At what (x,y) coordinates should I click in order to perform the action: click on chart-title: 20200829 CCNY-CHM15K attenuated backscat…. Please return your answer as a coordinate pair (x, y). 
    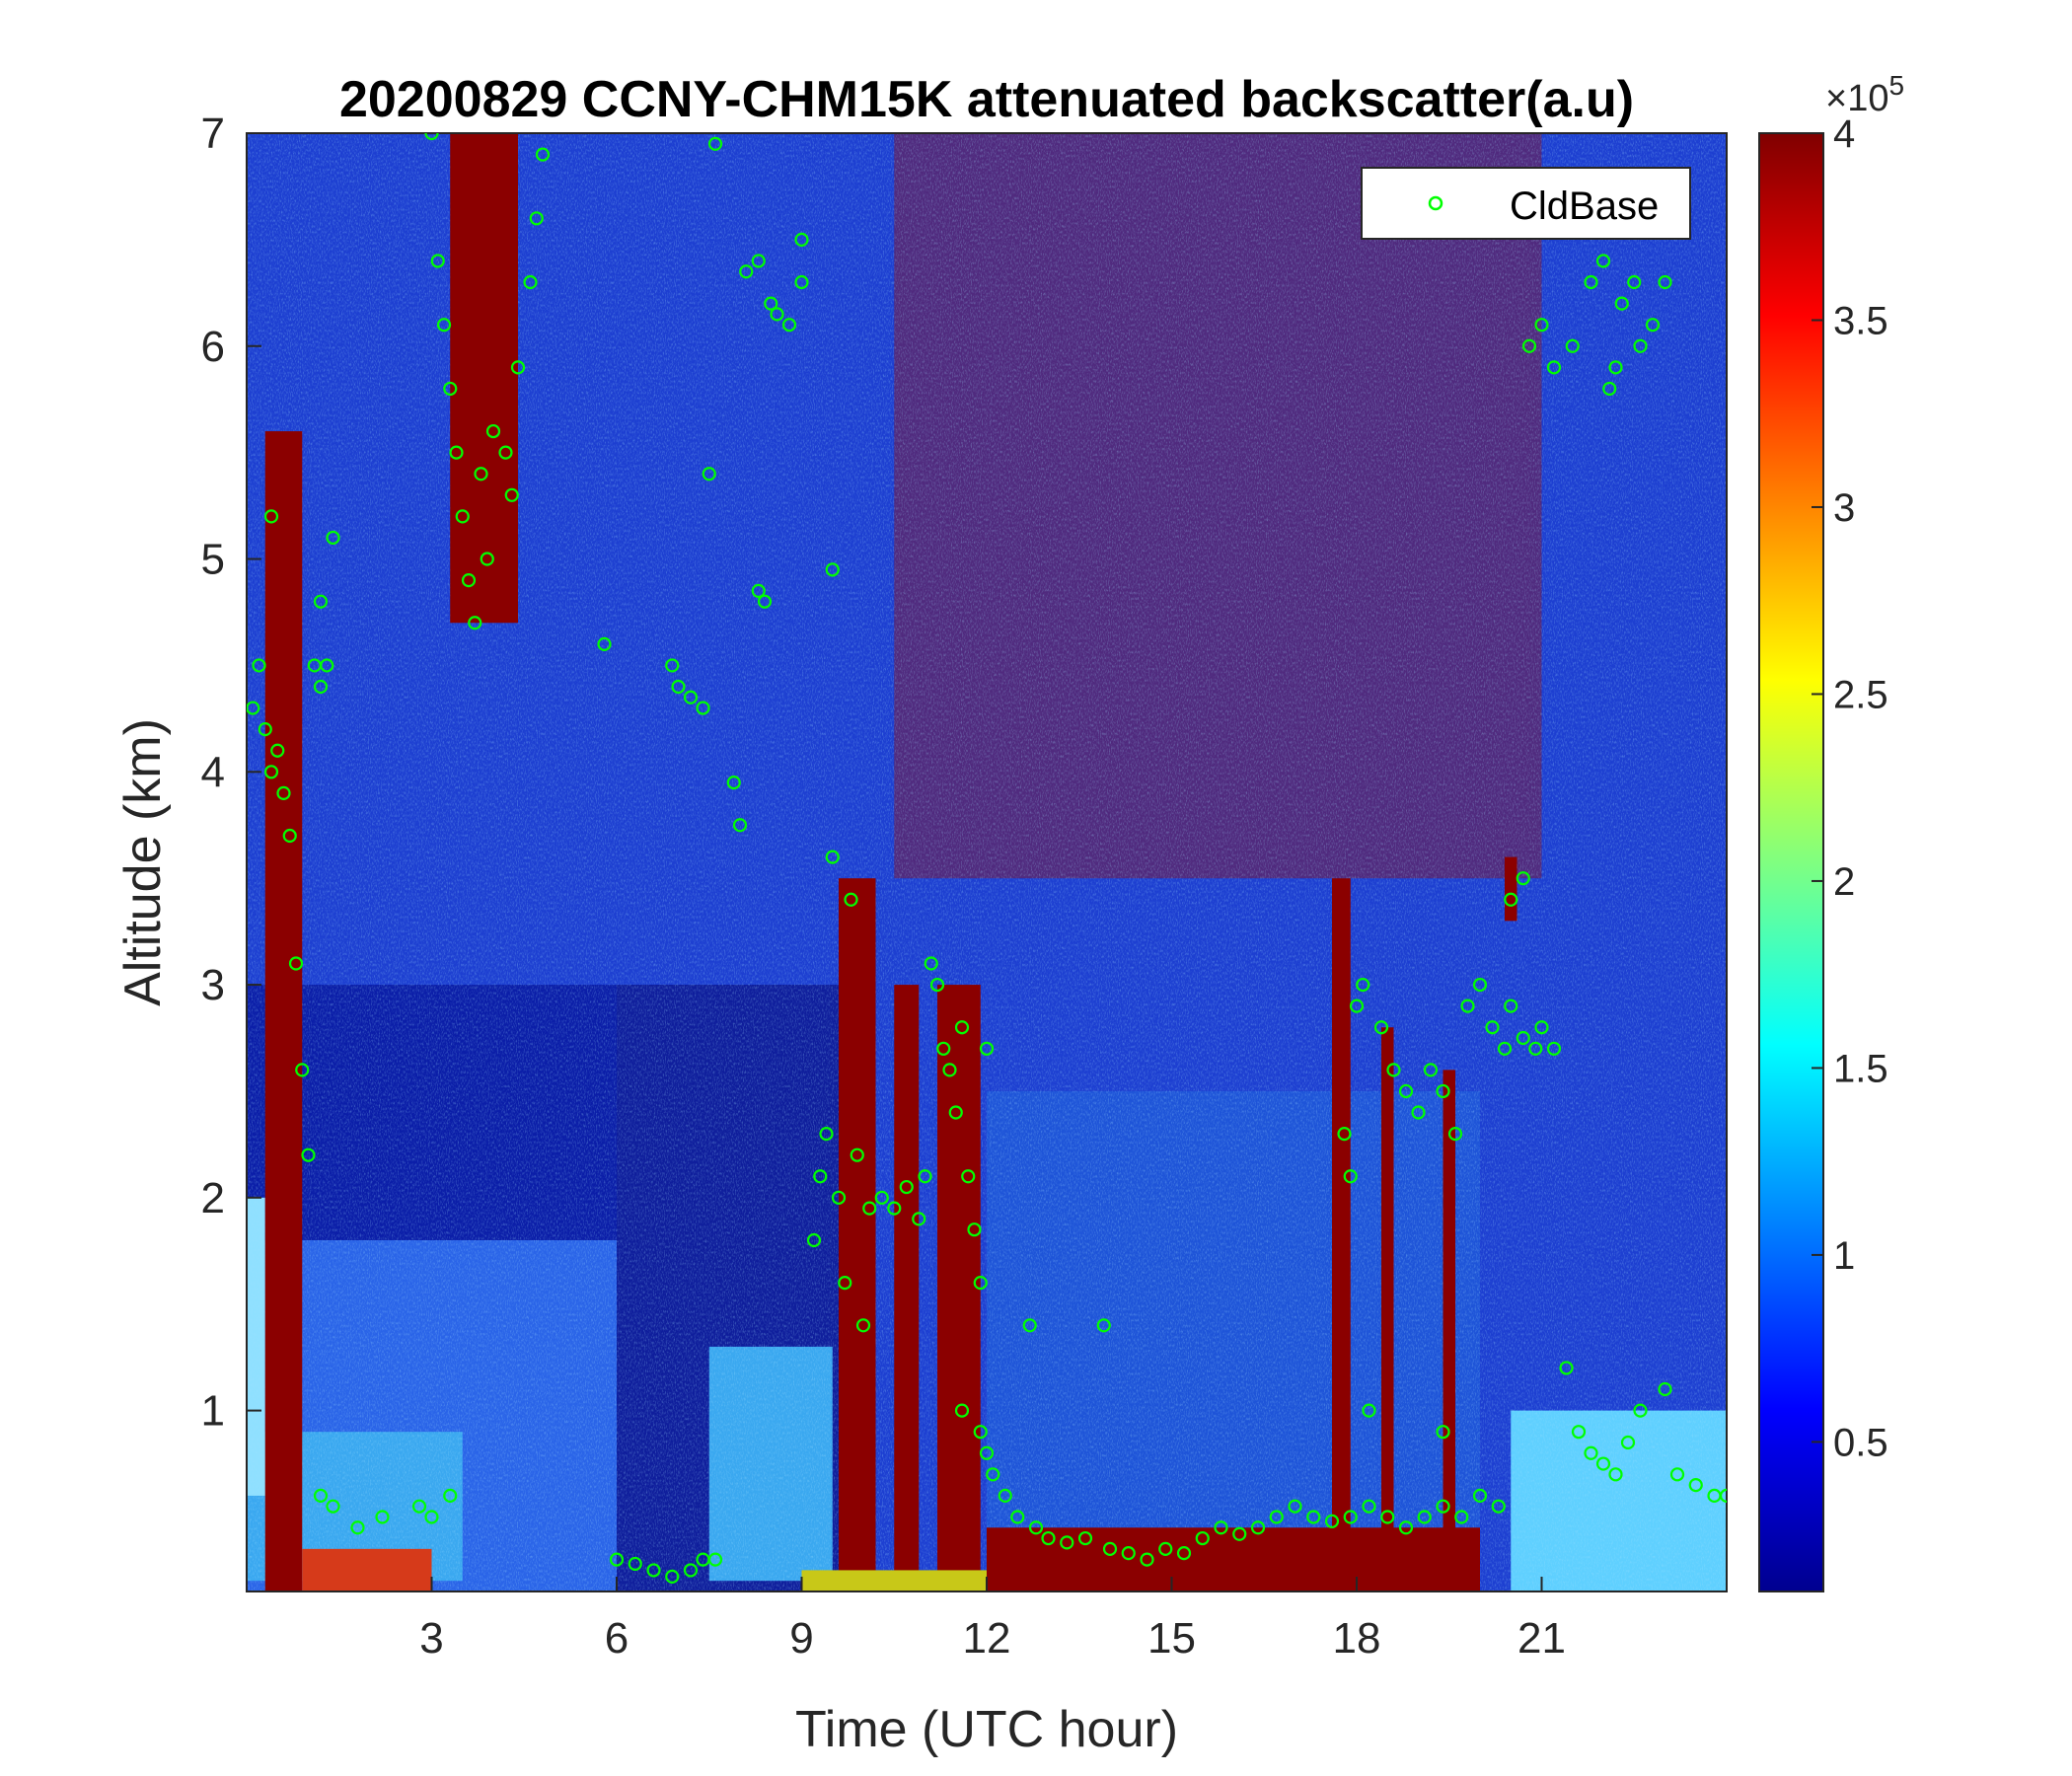
    Looking at the image, I should click on (987, 99).